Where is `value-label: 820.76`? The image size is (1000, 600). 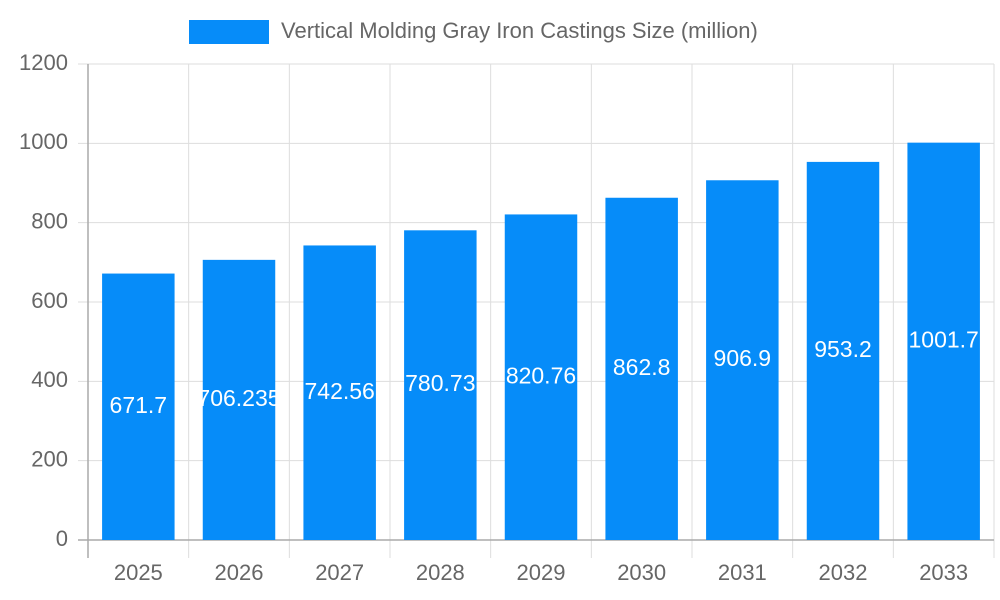 value-label: 820.76 is located at coordinates (541, 375).